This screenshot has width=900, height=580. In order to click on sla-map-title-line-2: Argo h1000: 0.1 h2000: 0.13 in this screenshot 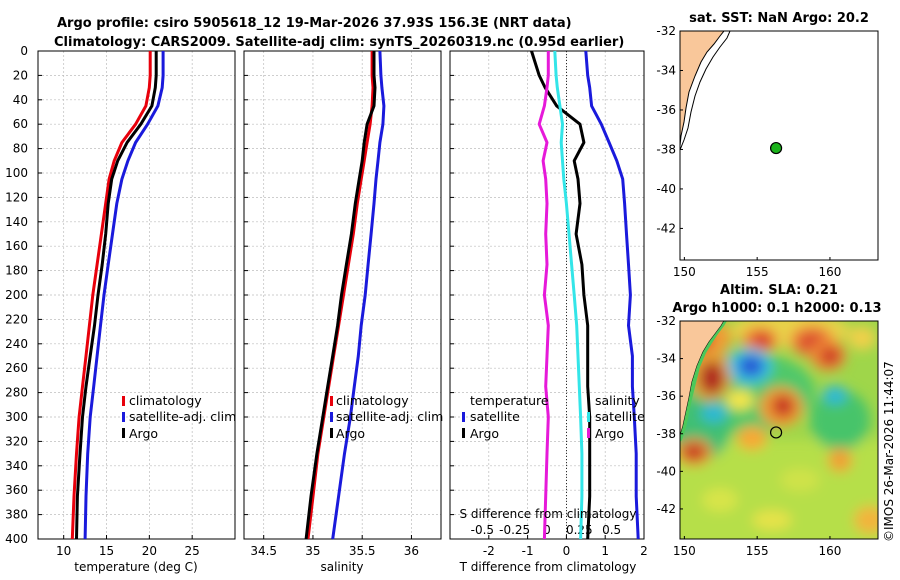, I will do `click(776, 308)`.